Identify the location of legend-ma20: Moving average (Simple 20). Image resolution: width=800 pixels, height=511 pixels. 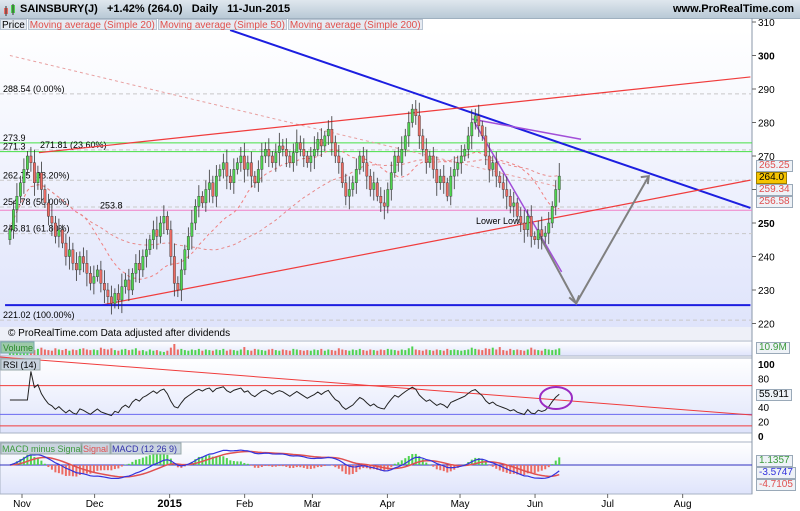
(92, 25).